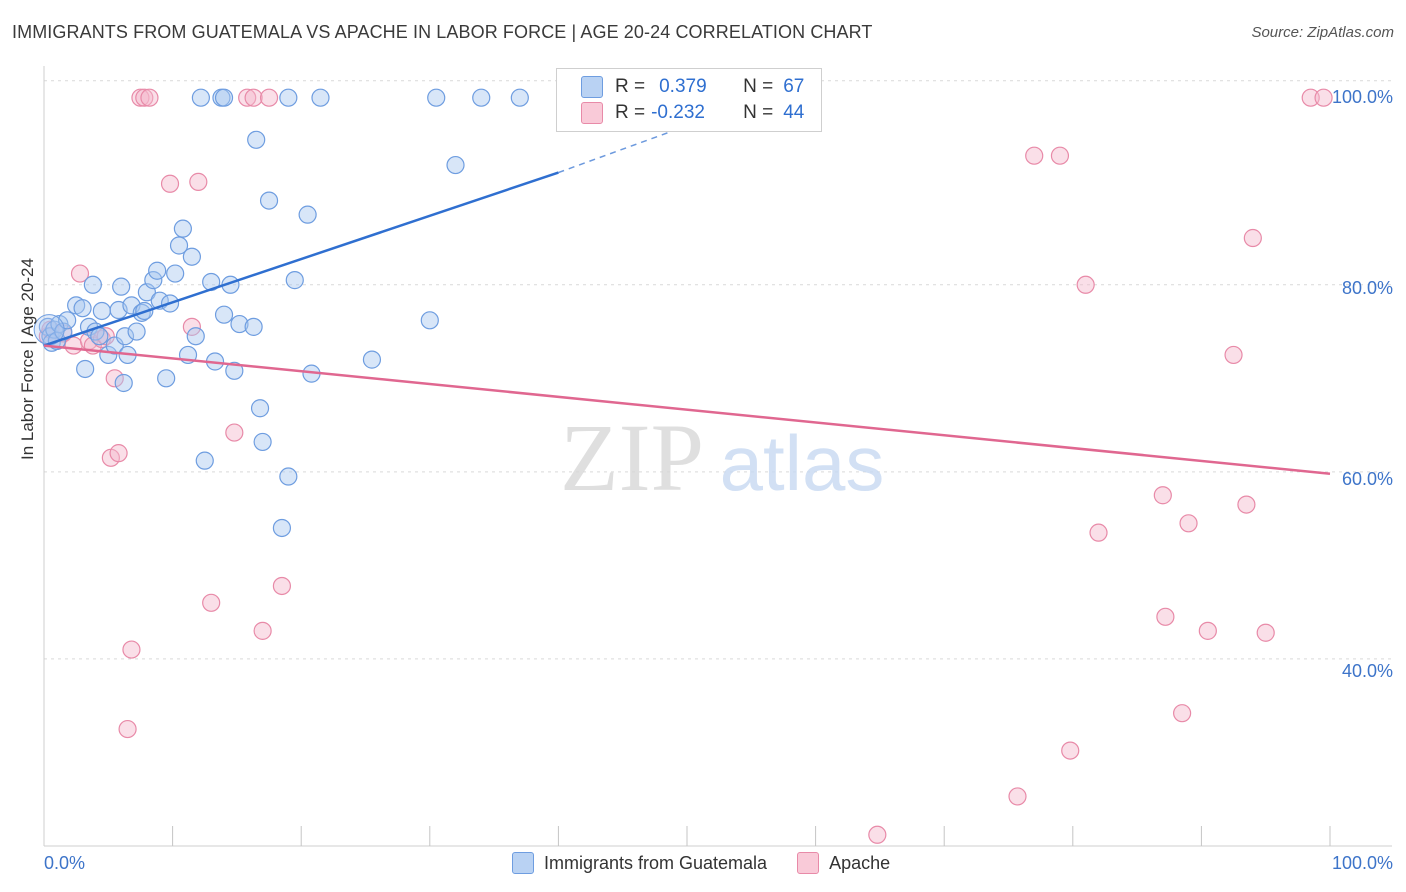 The image size is (1406, 892). I want to click on source-label: Source: ZipAtlas.com, so click(1322, 32).